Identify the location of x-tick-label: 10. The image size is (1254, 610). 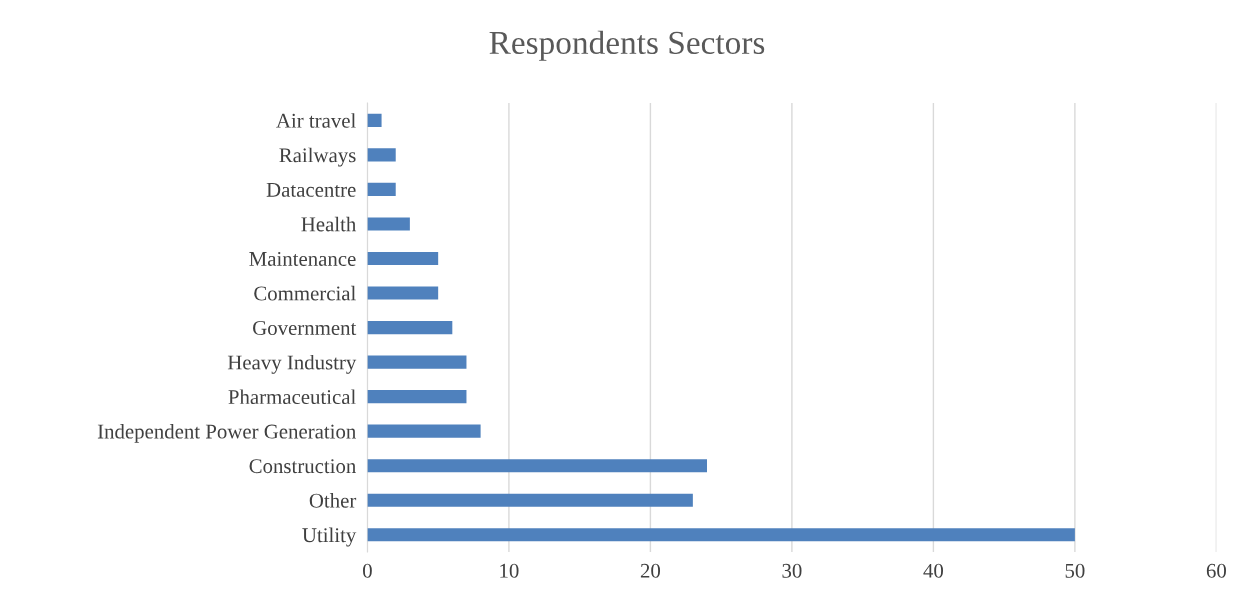
(509, 570).